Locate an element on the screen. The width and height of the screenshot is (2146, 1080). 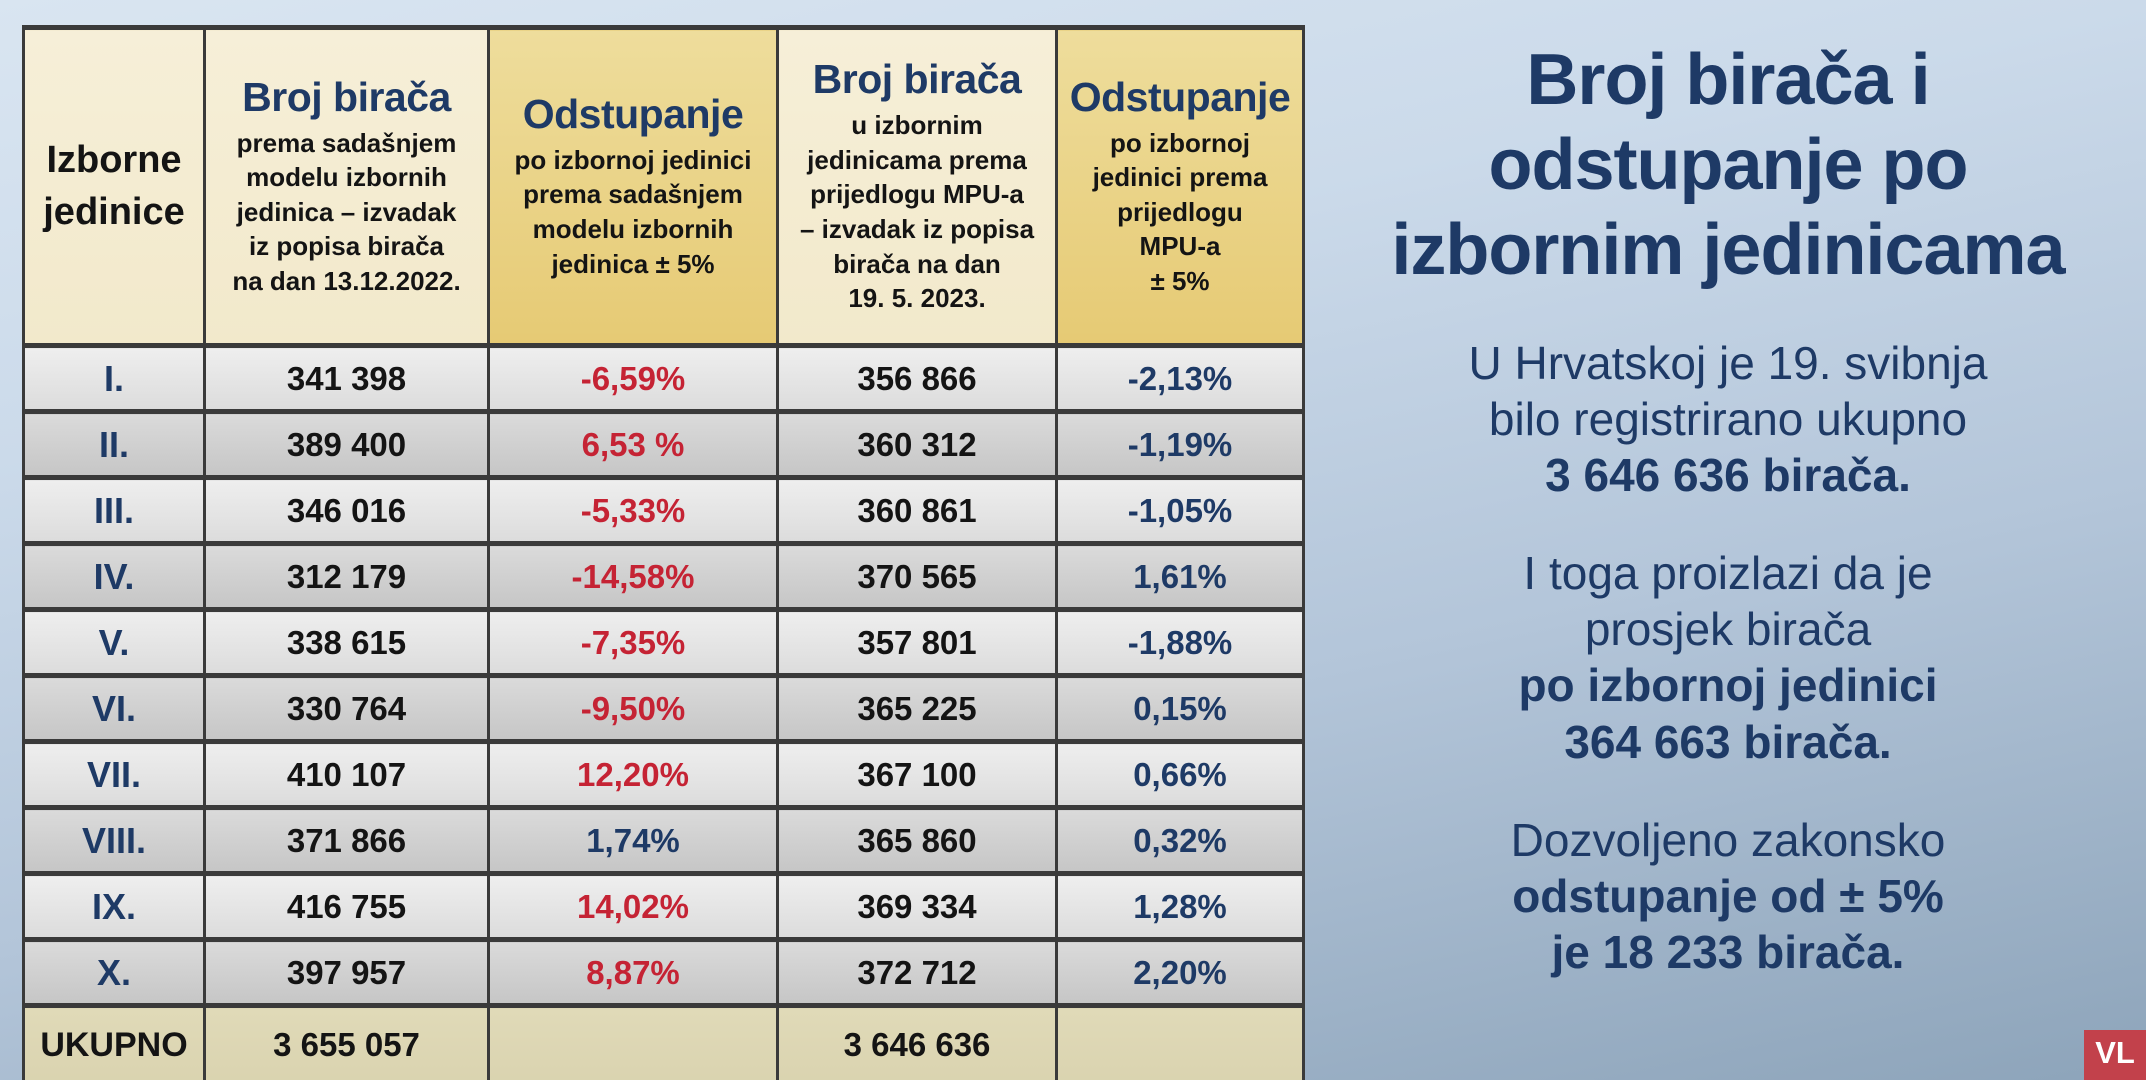
current-count-cell: 338 615 is located at coordinates (346, 642).